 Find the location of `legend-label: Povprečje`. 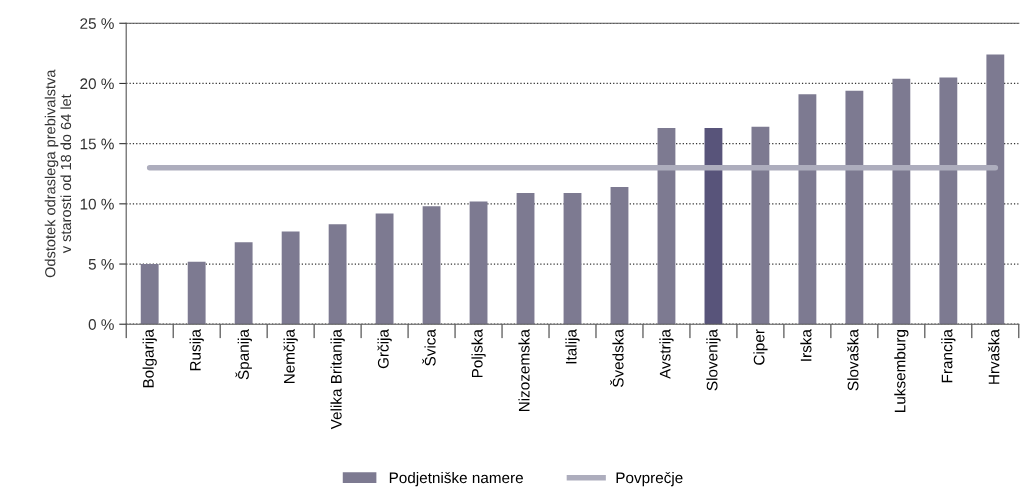

legend-label: Povprečje is located at coordinates (649, 479).